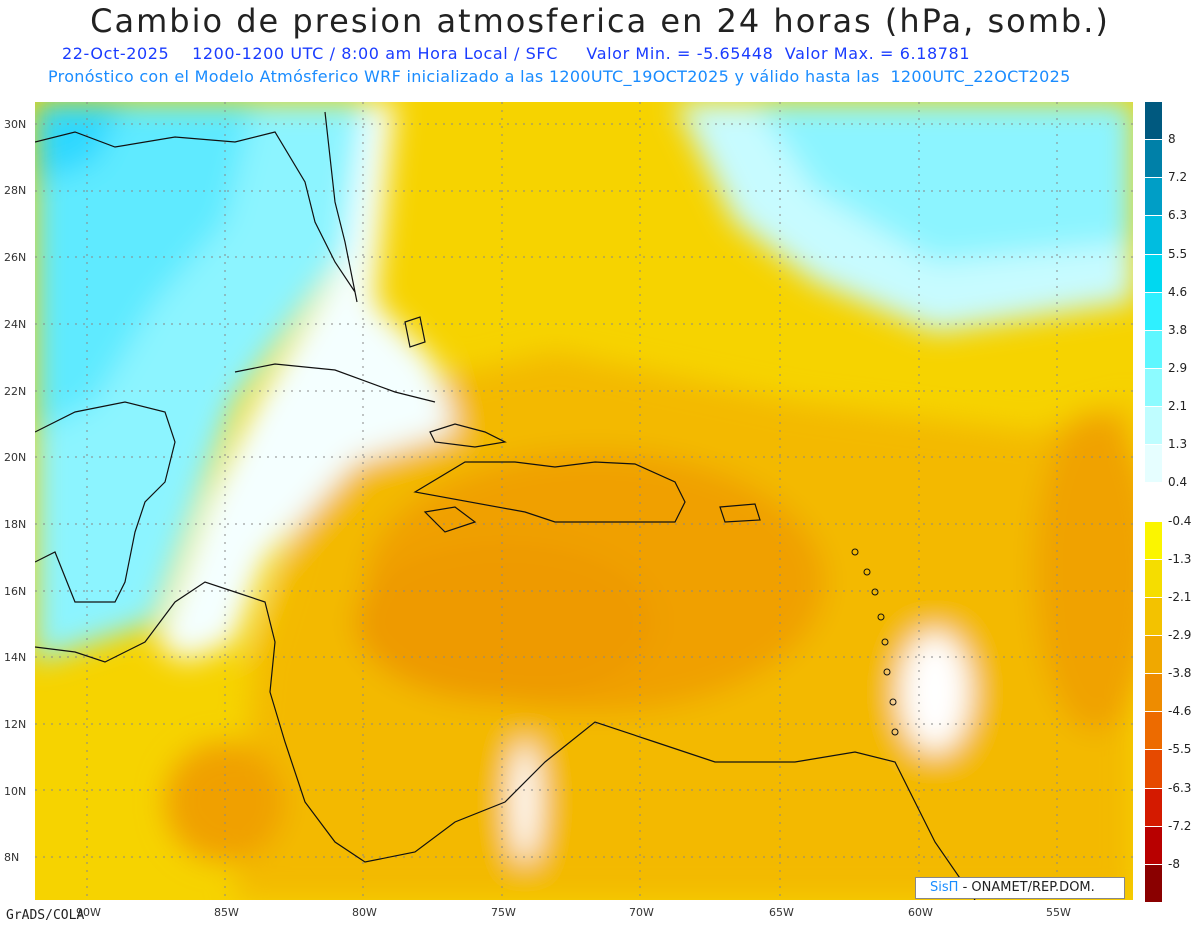 This screenshot has height=927, width=1200. What do you see at coordinates (15, 257) in the screenshot?
I see `lat-label: 26N` at bounding box center [15, 257].